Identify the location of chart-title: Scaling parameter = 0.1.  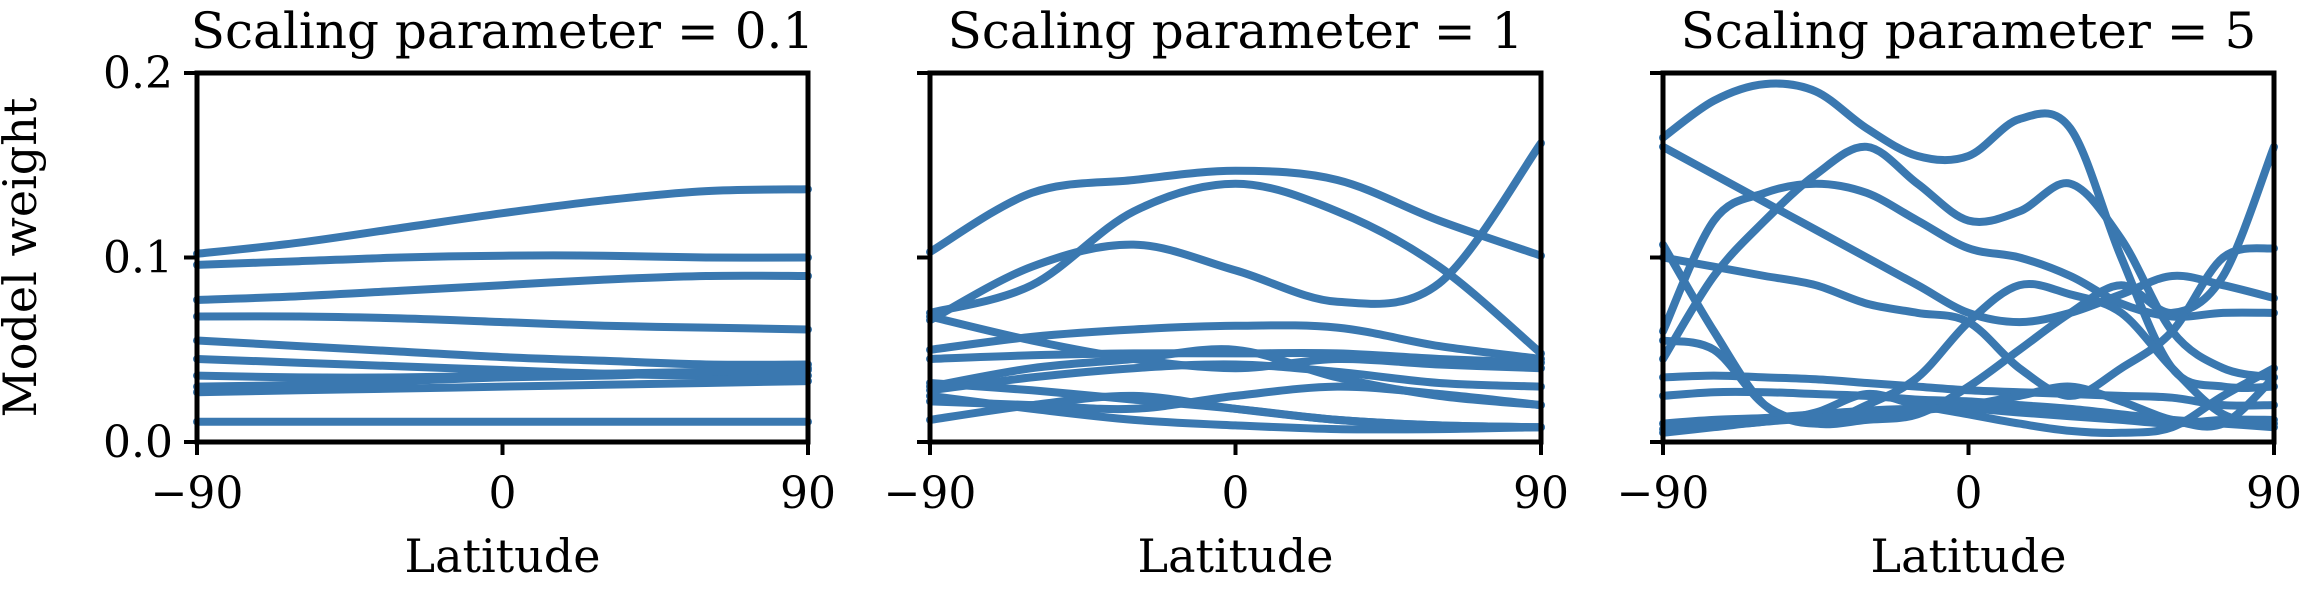
(502, 31).